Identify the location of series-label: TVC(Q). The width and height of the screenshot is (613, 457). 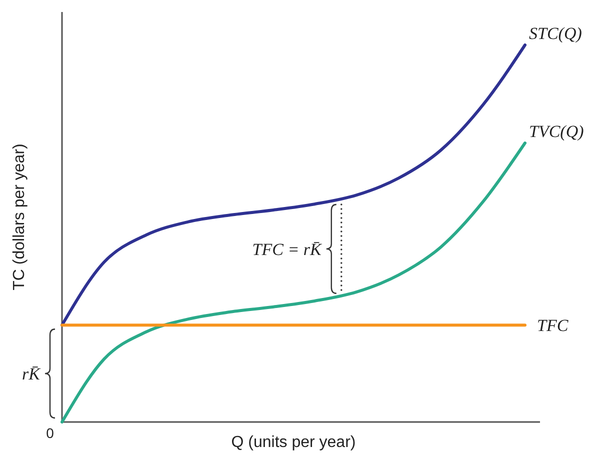
(556, 132).